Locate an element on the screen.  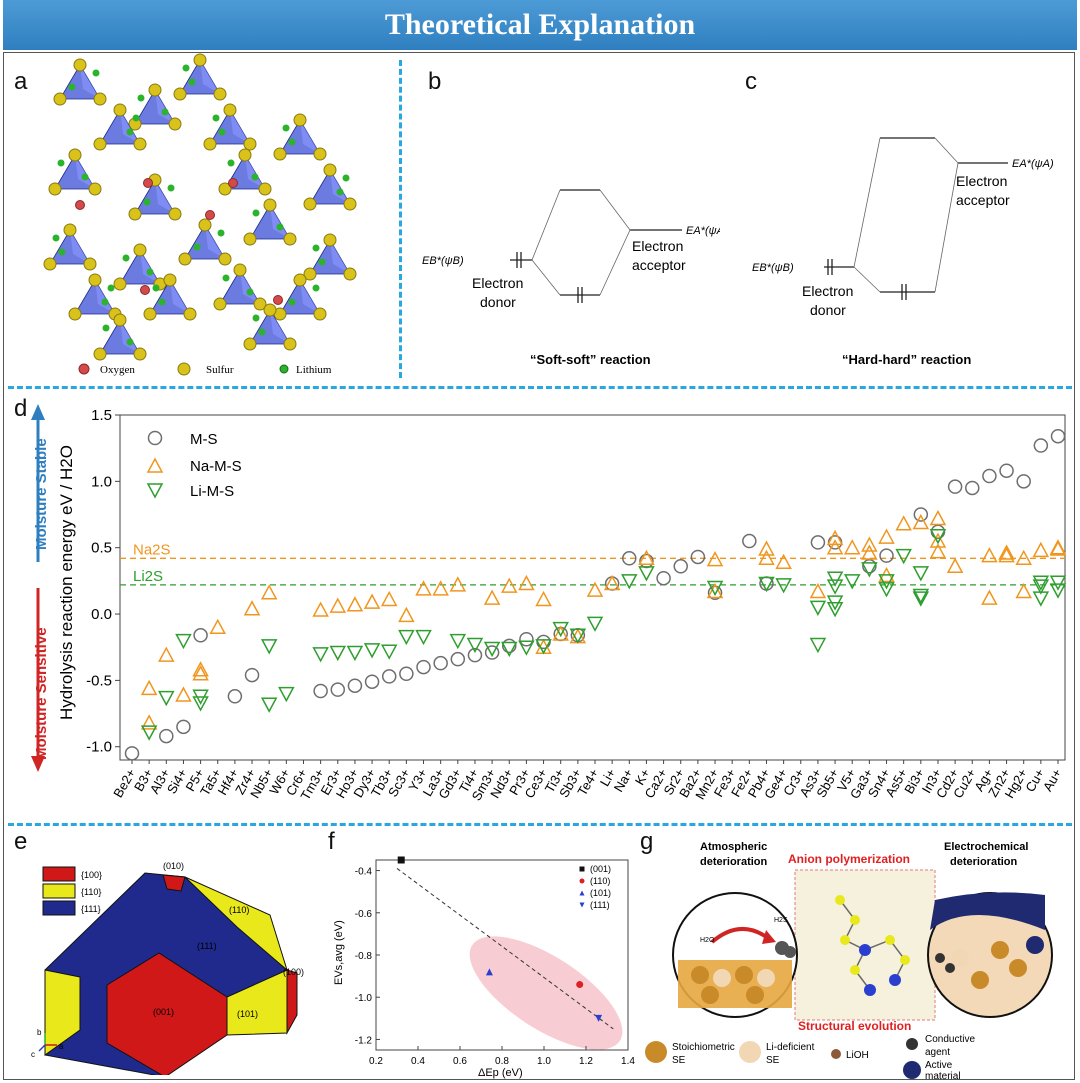
face-label-100: (100) is located at coordinates (293, 972).